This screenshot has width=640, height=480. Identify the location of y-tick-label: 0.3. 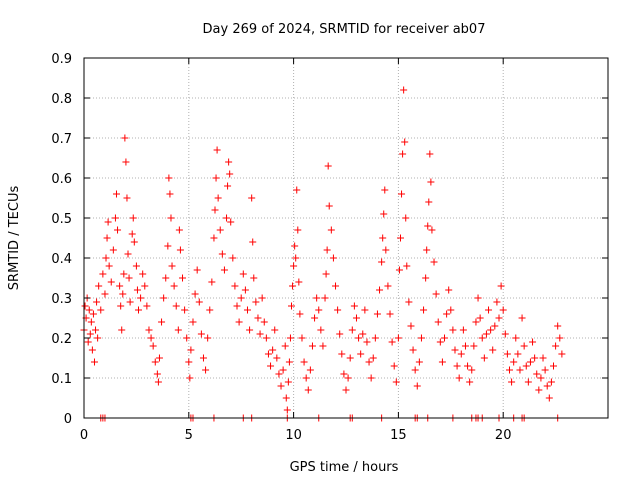
(61, 299).